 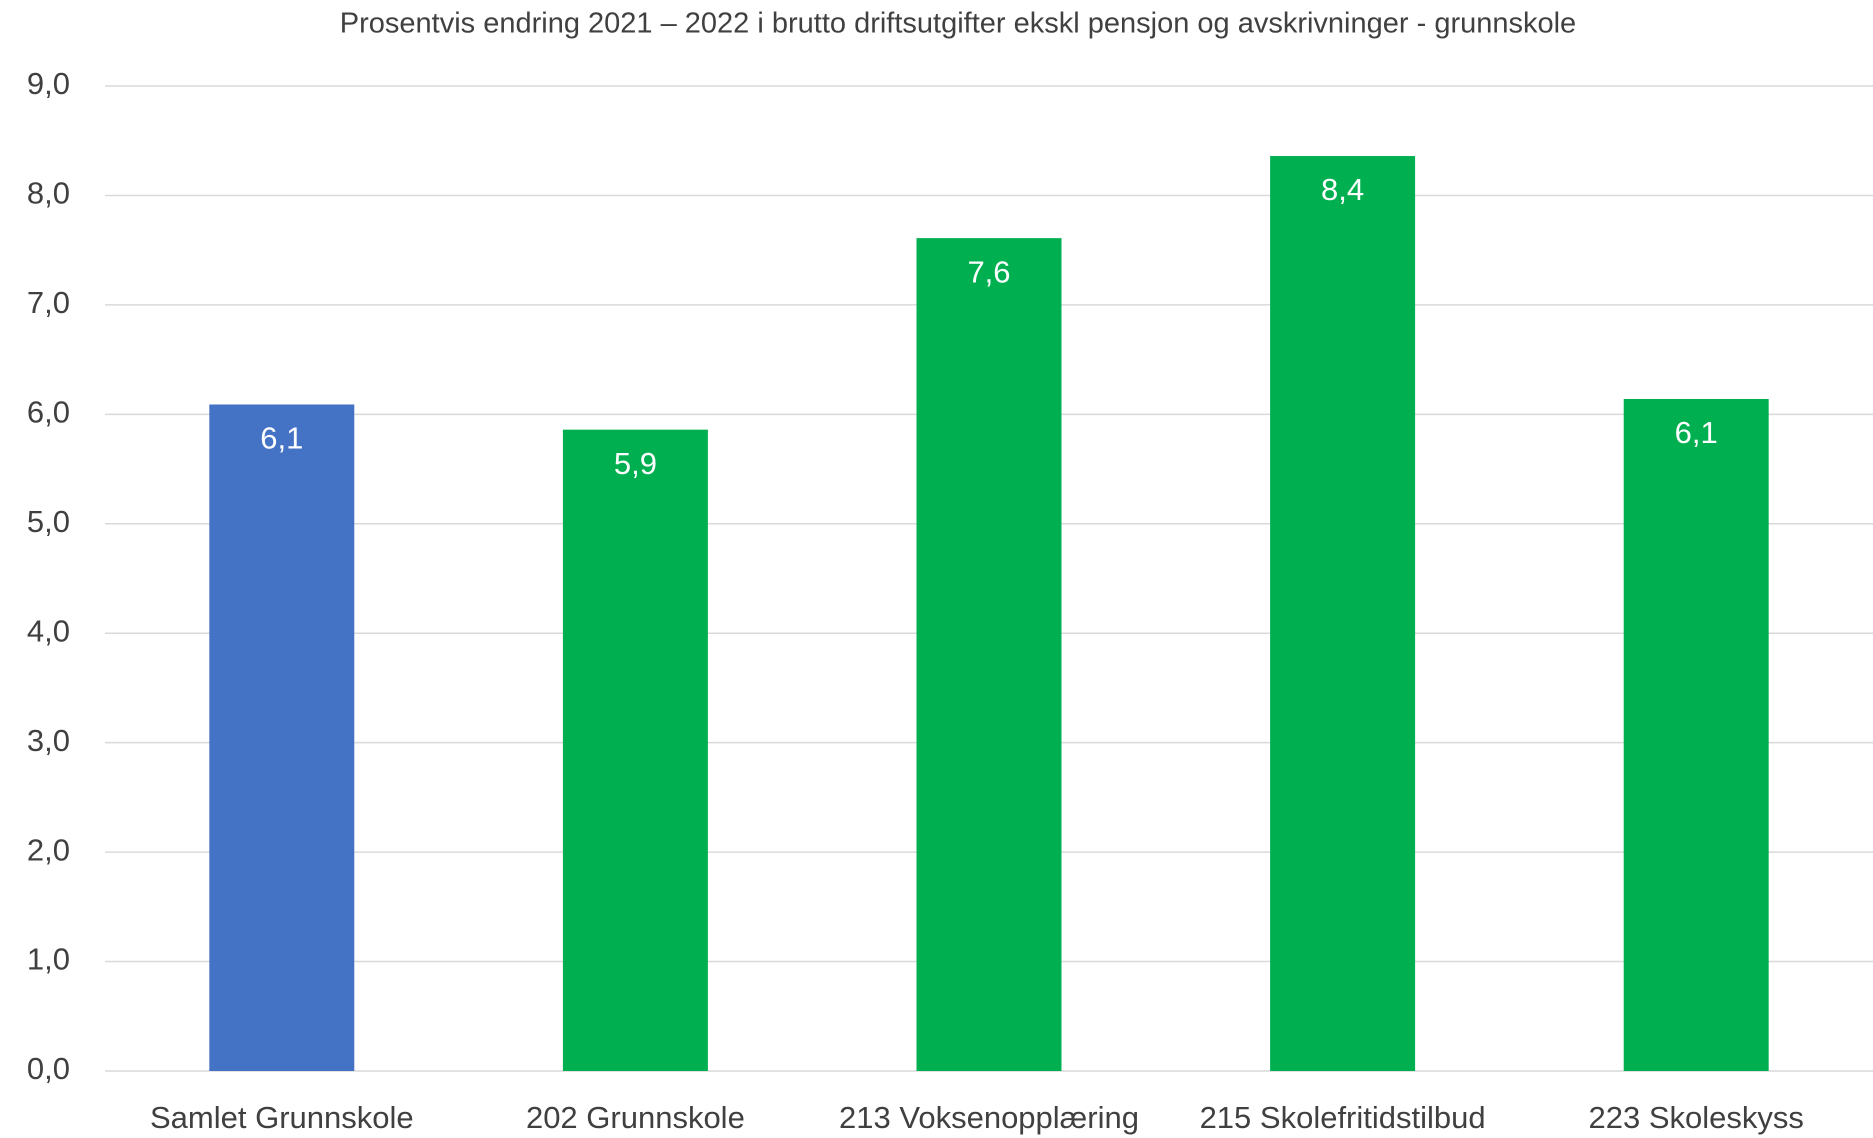 I want to click on y-tick-label: 0,0, so click(x=48, y=1068).